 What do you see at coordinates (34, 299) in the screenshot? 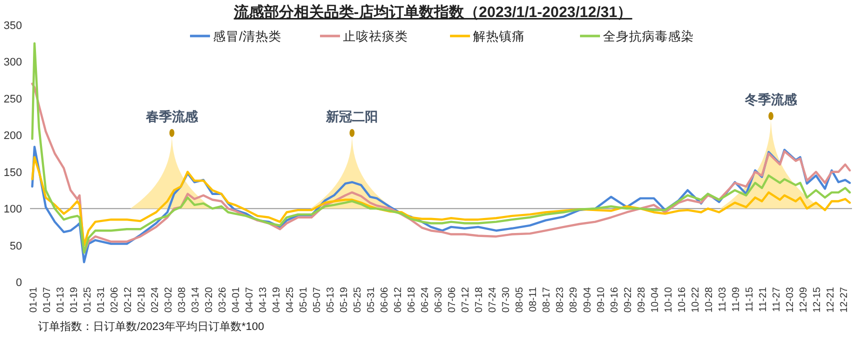
I see `x-tick-label: 01-01` at bounding box center [34, 299].